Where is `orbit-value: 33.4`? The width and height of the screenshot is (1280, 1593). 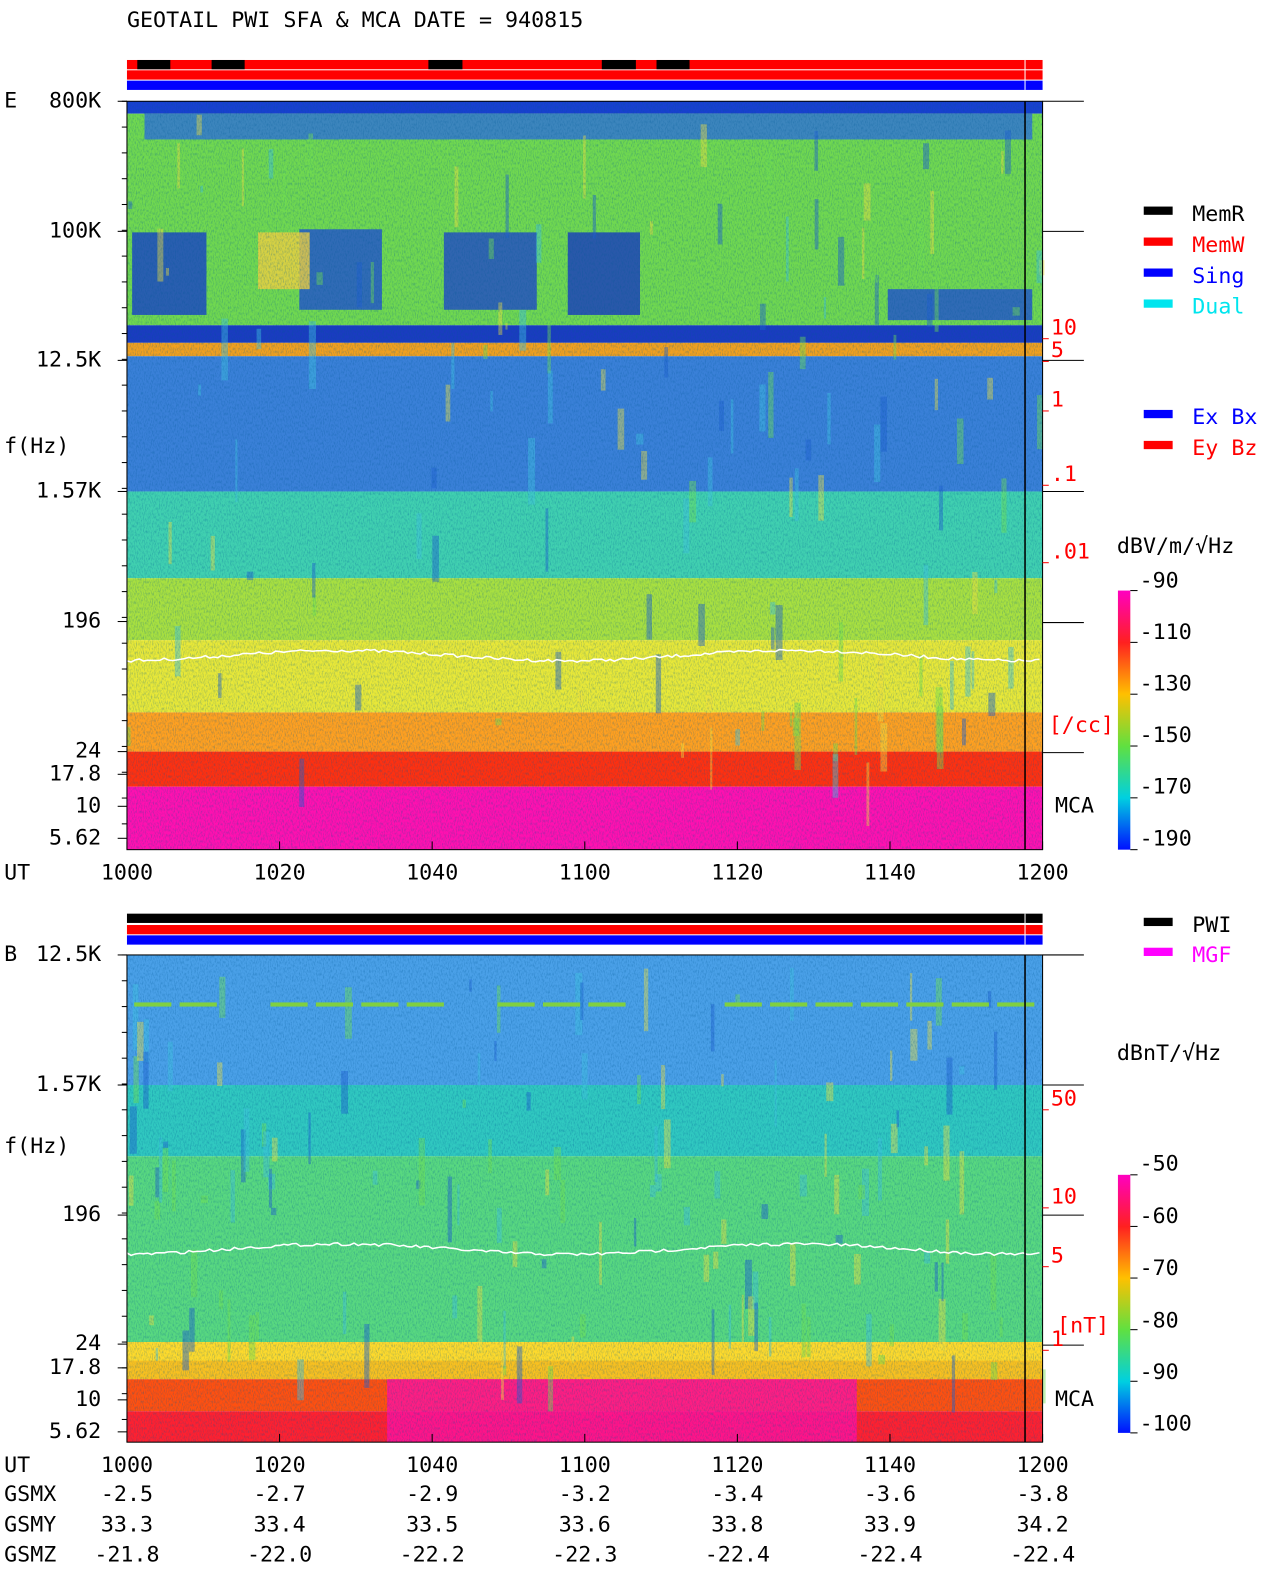
orbit-value: 33.4 is located at coordinates (279, 1524).